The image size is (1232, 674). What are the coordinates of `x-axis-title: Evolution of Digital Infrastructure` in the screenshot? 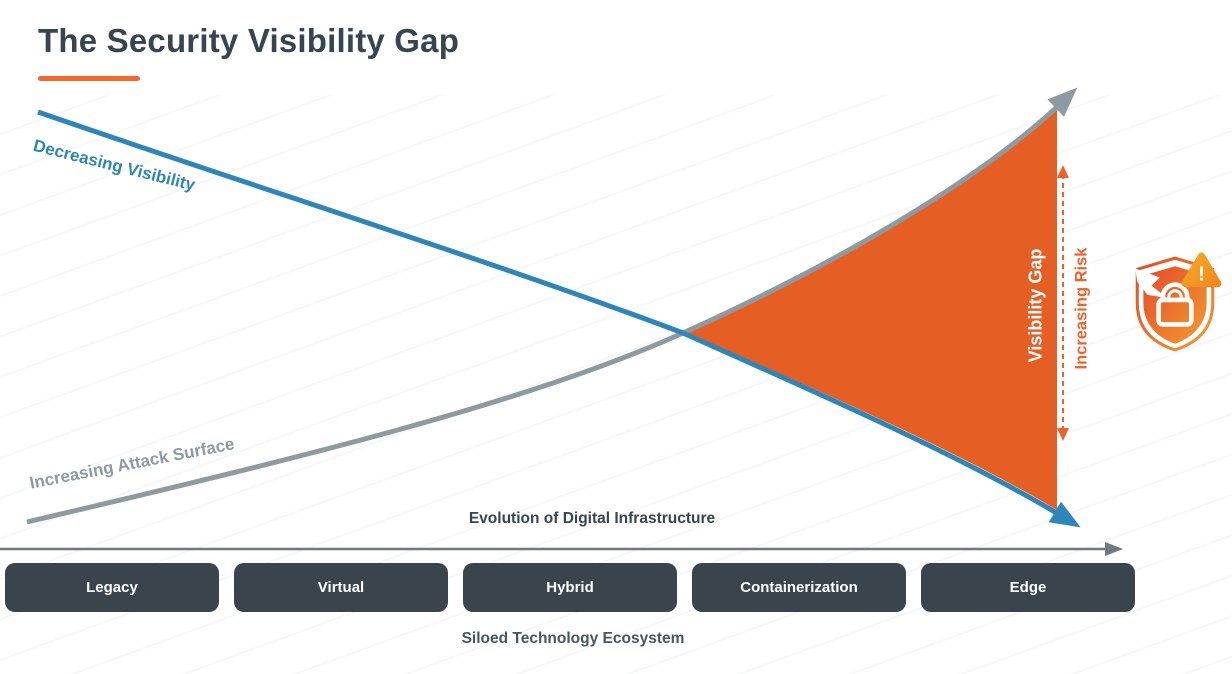 It's located at (592, 518).